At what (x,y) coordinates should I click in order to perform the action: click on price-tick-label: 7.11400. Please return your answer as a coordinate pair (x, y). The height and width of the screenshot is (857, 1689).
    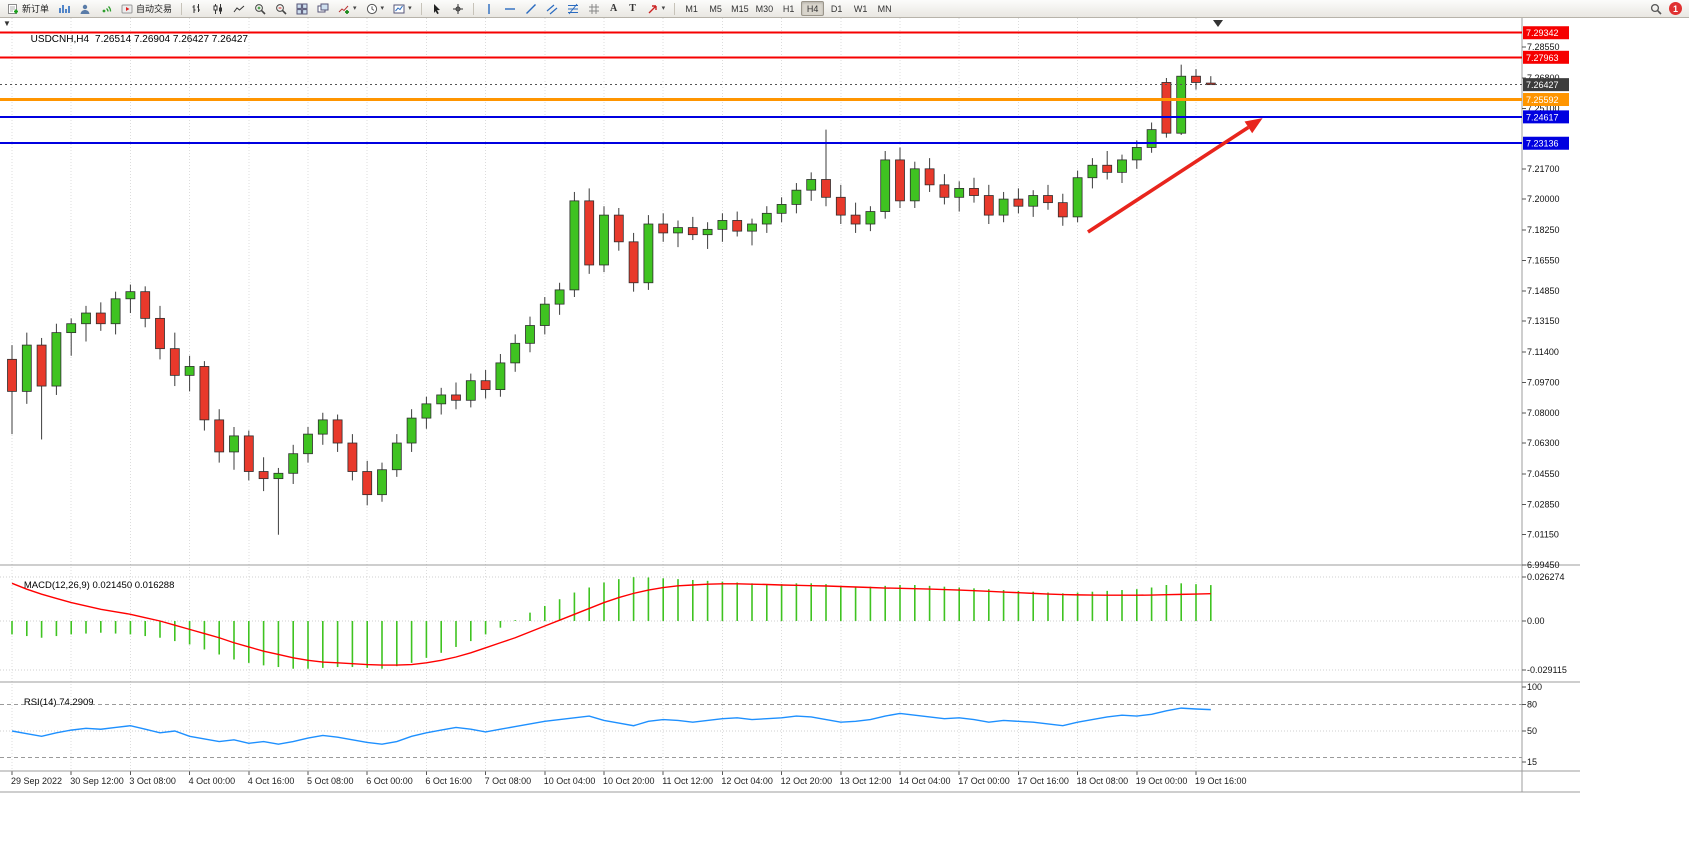
    Looking at the image, I should click on (1543, 352).